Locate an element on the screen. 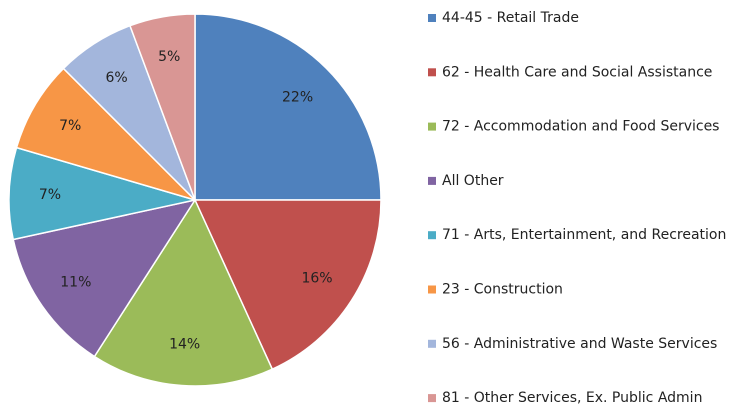 This screenshot has width=755, height=408. legend-label: 71 - Arts, Entertainment, and Recreation is located at coordinates (584, 235).